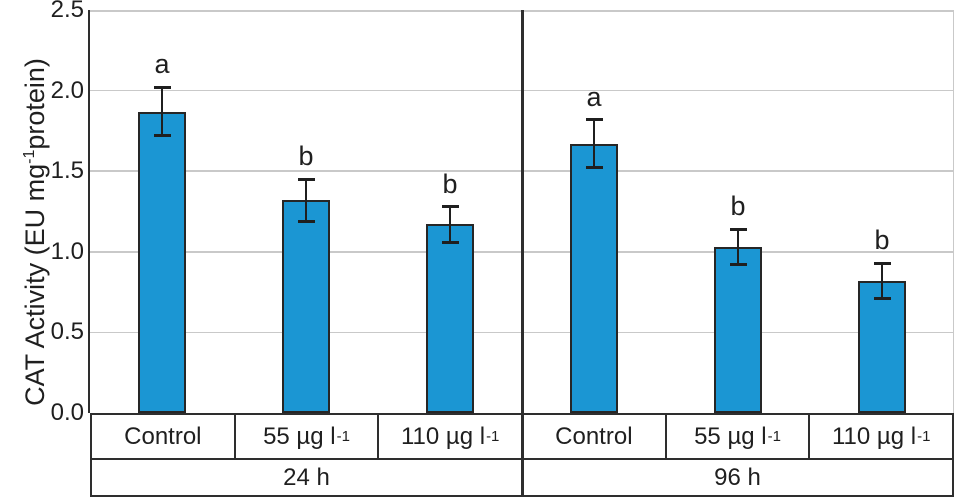 The image size is (957, 501). What do you see at coordinates (67, 171) in the screenshot?
I see `y-tick-label: 1.5` at bounding box center [67, 171].